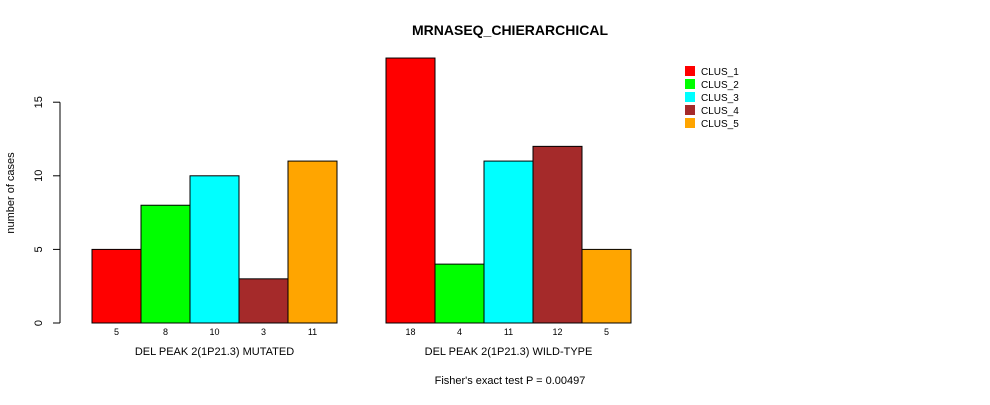  I want to click on y-tick-label: 5, so click(39, 249).